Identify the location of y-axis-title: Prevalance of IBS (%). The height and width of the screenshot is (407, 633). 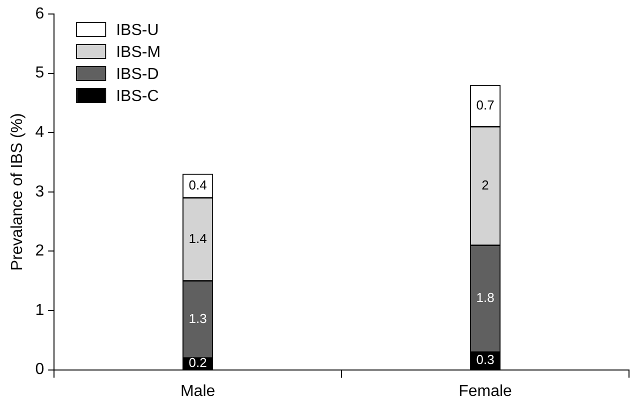
(17, 192).